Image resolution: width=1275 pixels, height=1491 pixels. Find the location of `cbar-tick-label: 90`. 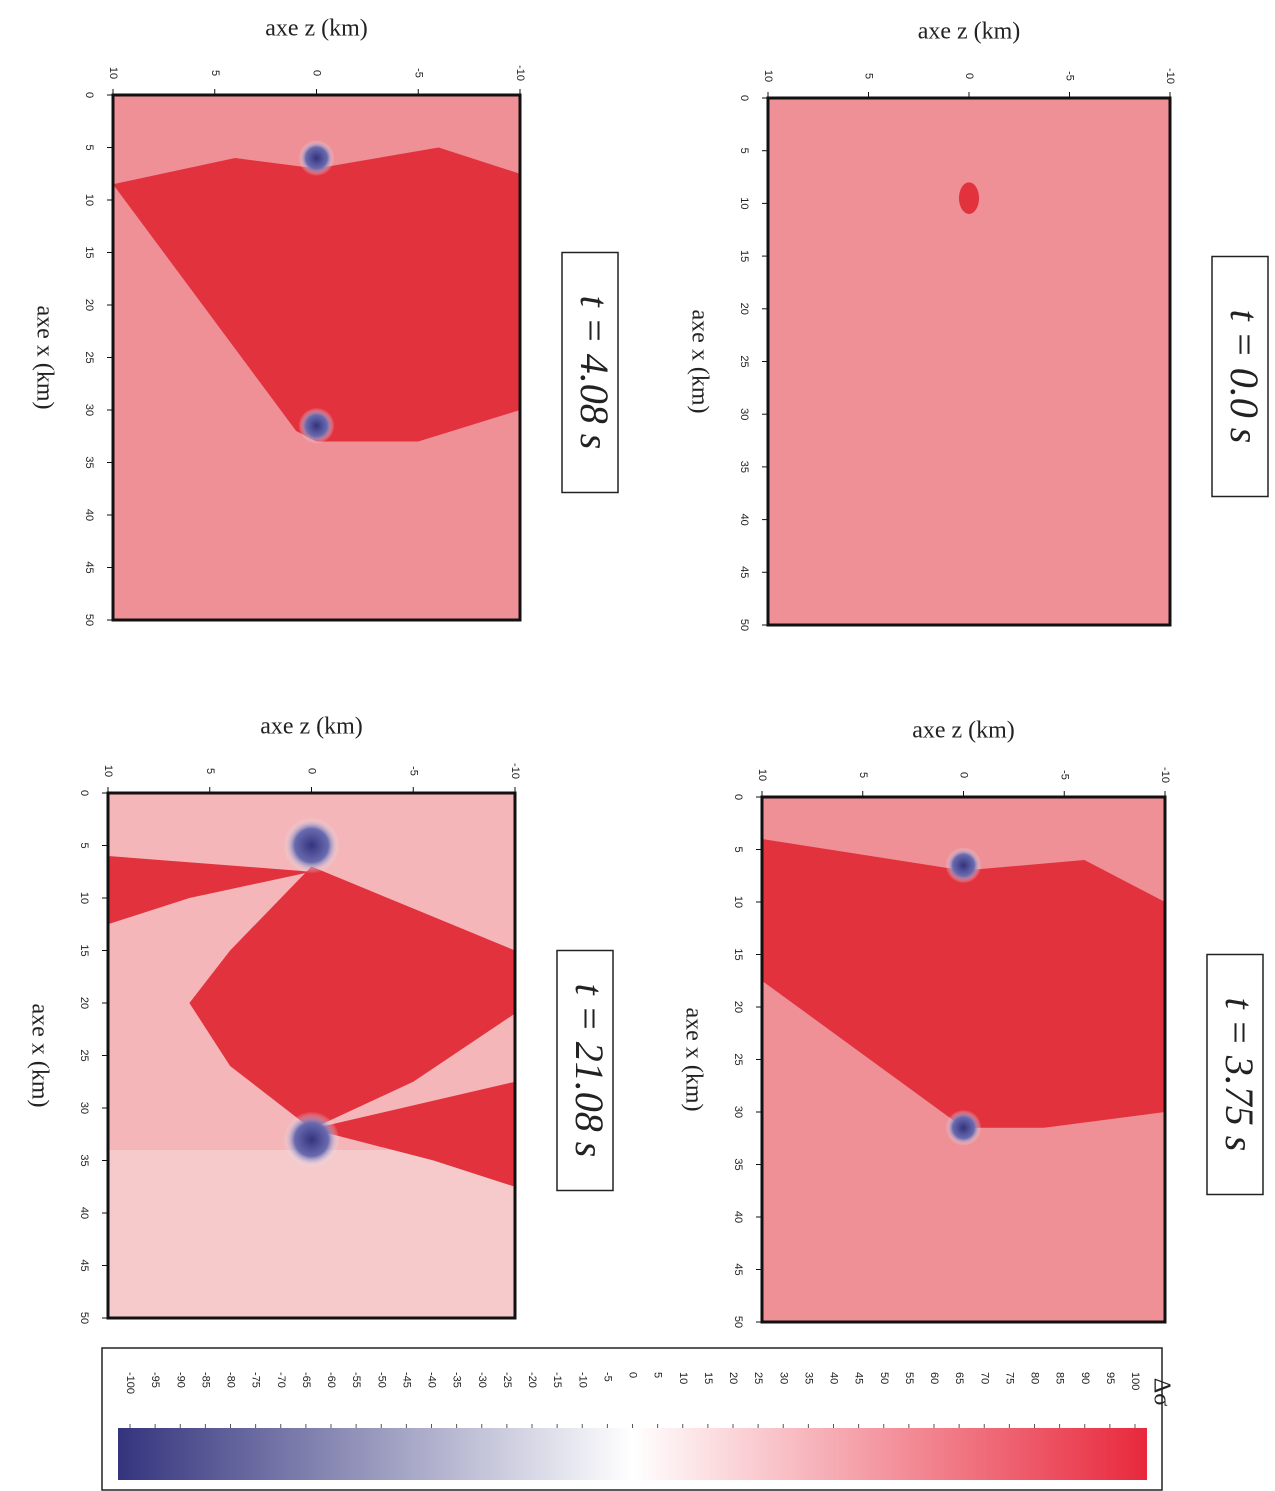

cbar-tick-label: 90 is located at coordinates (1085, 1378).